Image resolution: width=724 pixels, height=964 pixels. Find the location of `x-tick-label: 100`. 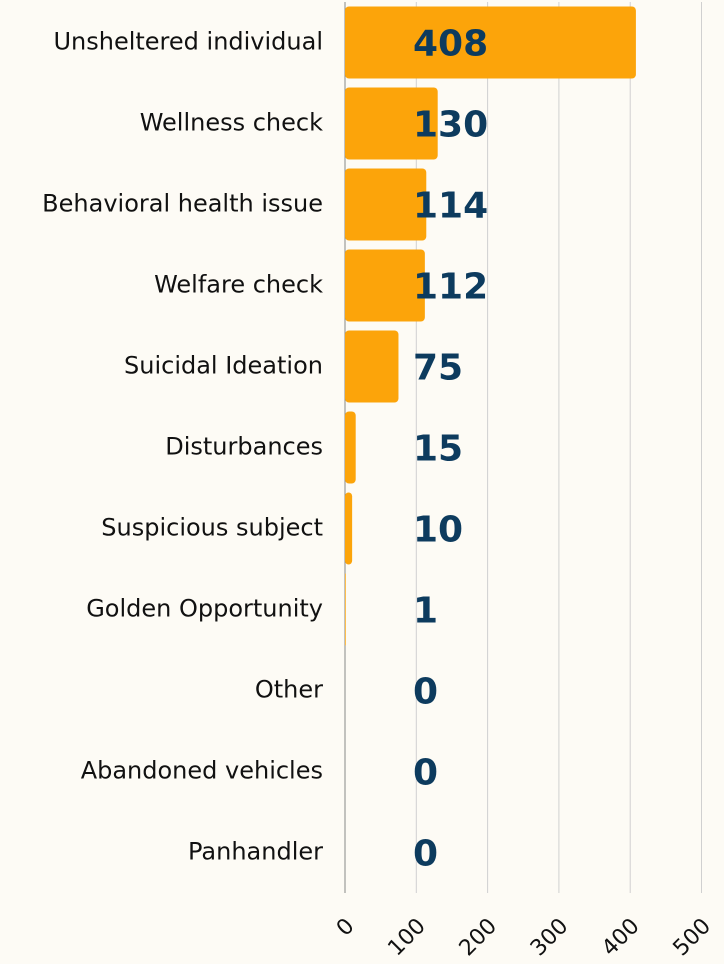

x-tick-label: 100 is located at coordinates (406, 937).